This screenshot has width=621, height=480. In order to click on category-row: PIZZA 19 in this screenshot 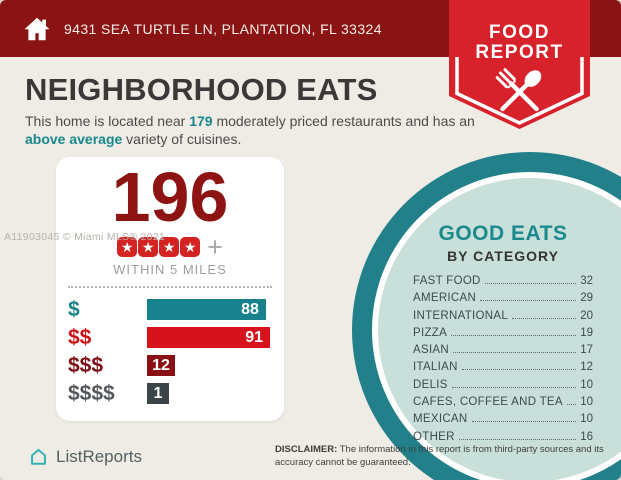, I will do `click(503, 333)`.